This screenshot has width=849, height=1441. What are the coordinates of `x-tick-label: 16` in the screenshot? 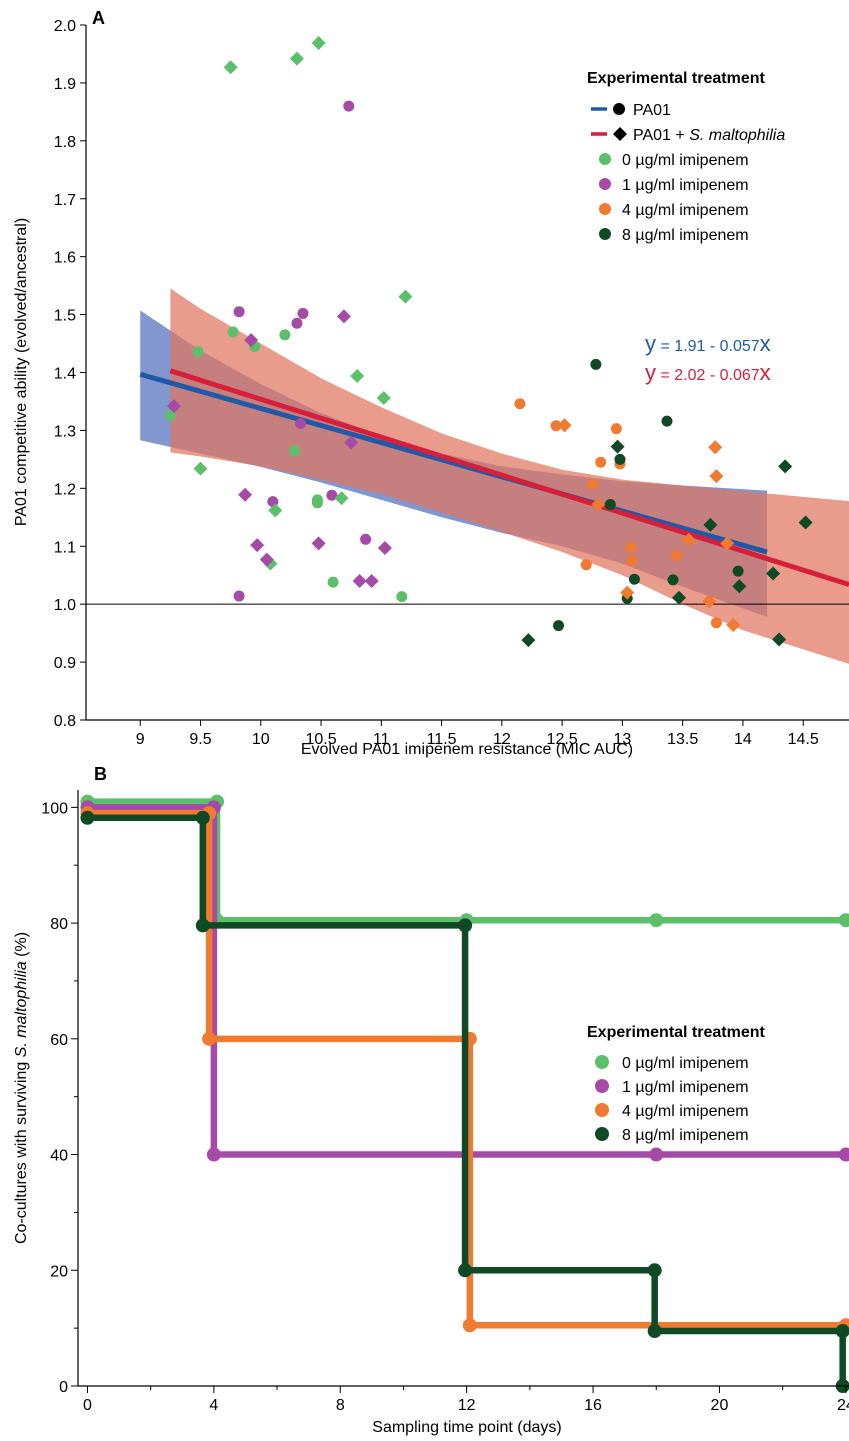 It's located at (593, 1405).